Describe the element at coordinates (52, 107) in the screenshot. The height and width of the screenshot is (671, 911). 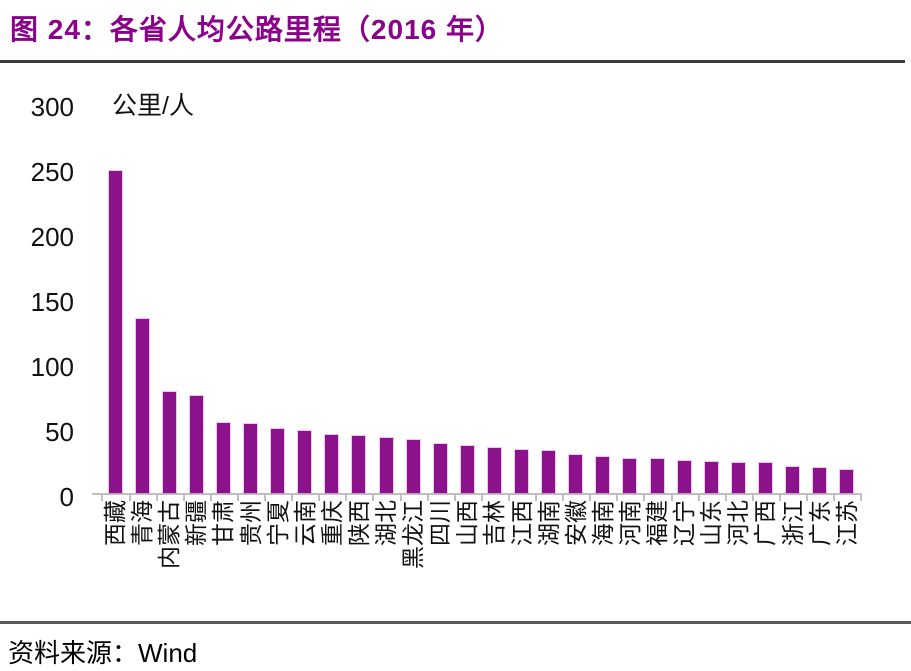
I see `y-axis-tick-label: 300` at that location.